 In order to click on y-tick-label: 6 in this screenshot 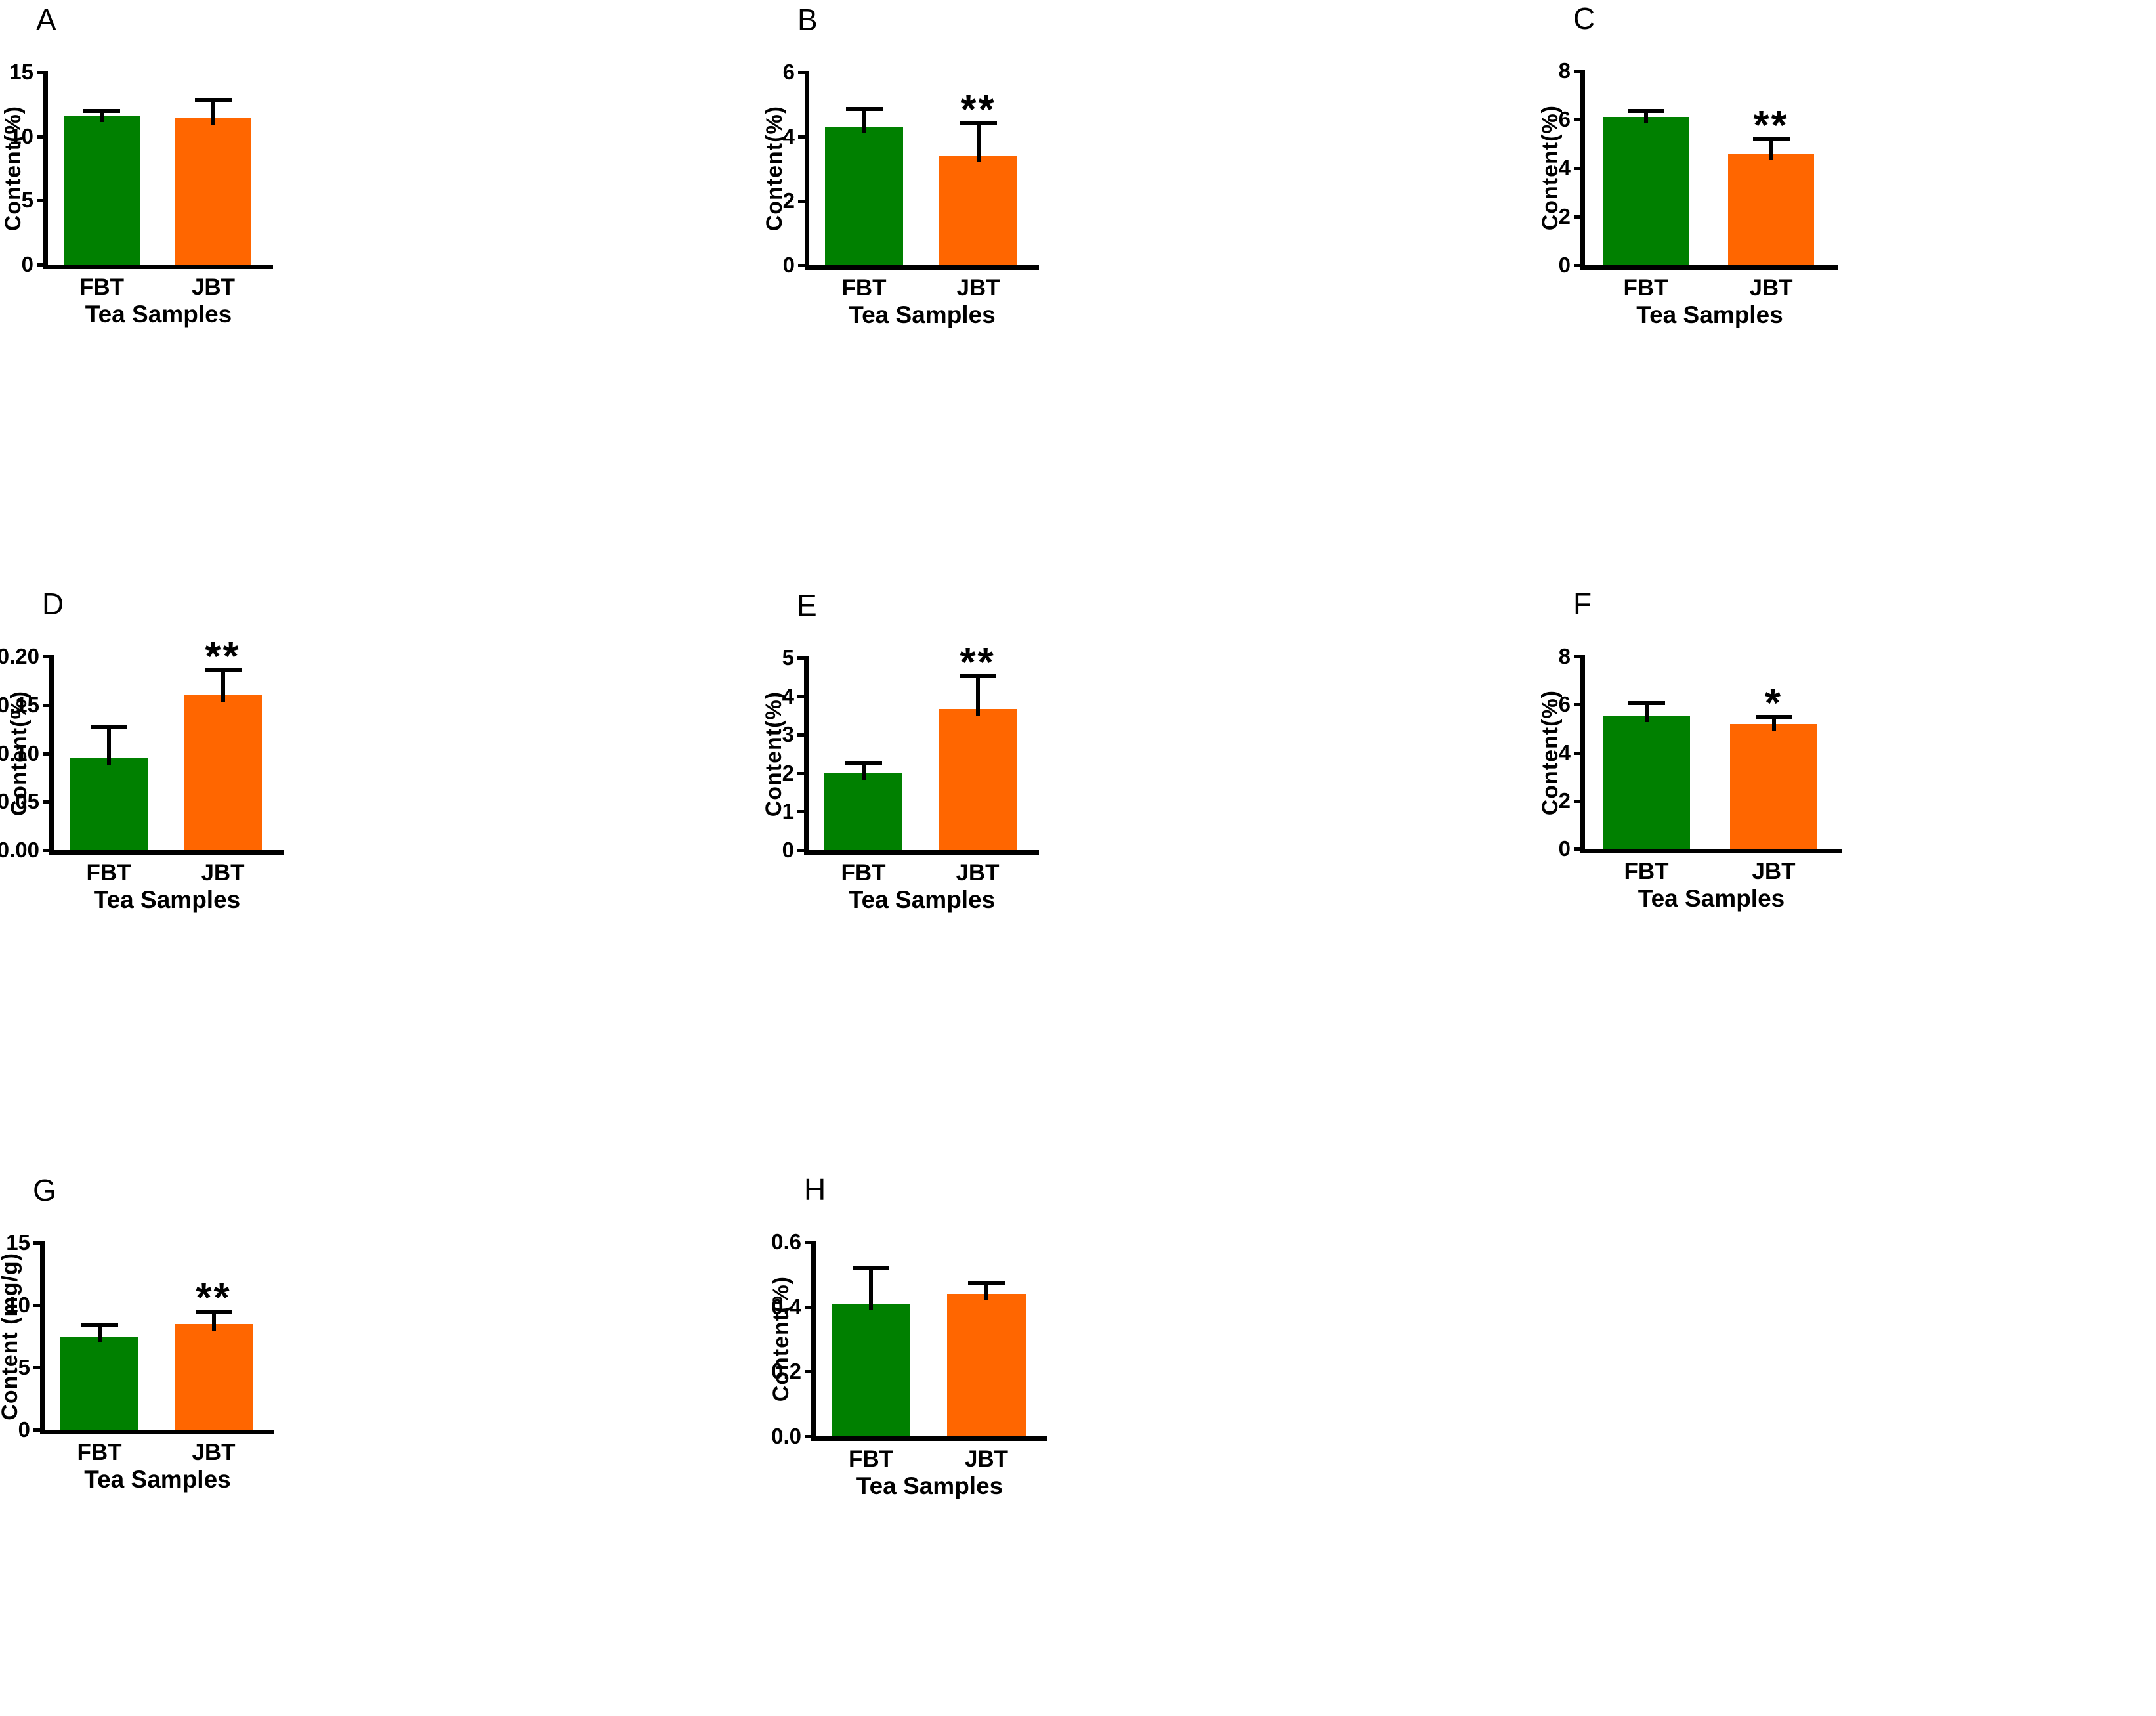, I will do `click(1565, 704)`.